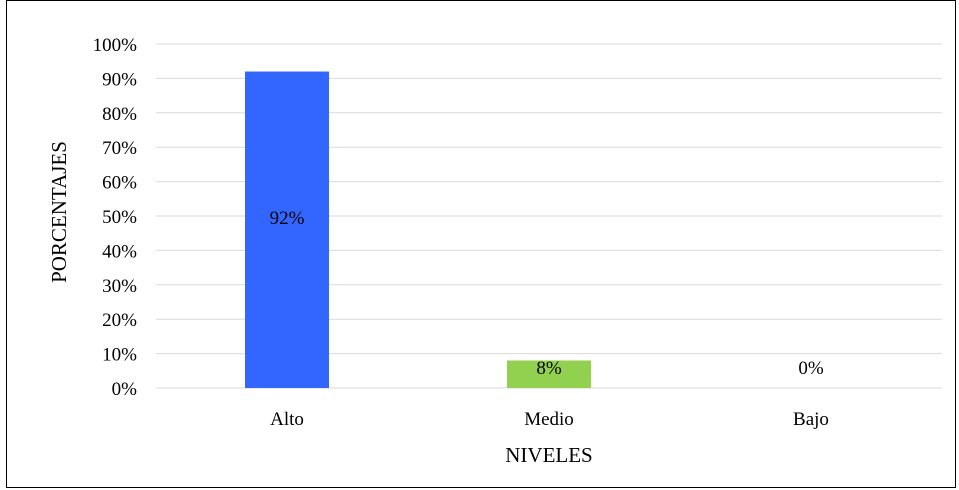  What do you see at coordinates (119, 114) in the screenshot?
I see `y-tick-label: 80%` at bounding box center [119, 114].